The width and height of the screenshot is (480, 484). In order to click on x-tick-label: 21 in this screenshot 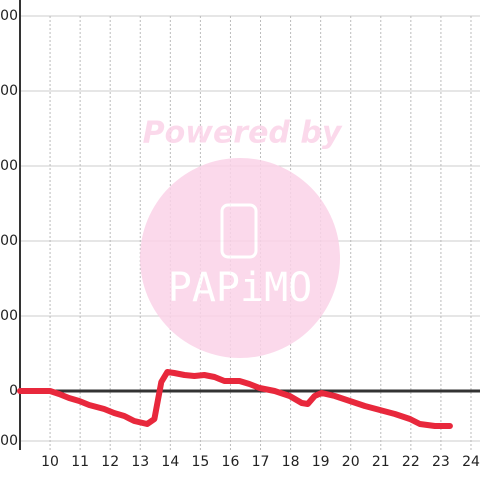, I will do `click(381, 462)`.